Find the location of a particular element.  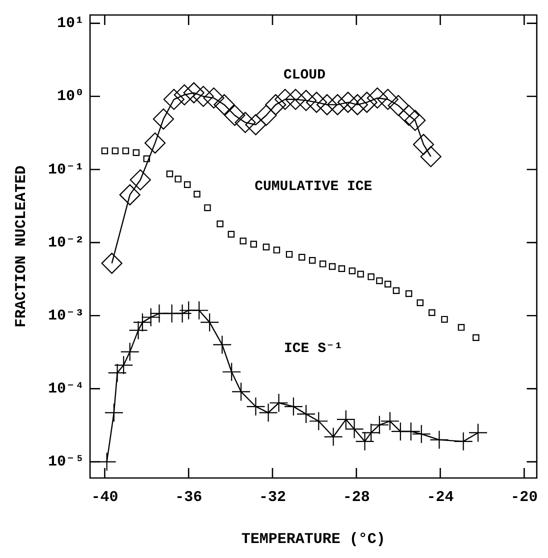

x-tick-label: -20 is located at coordinates (524, 497).